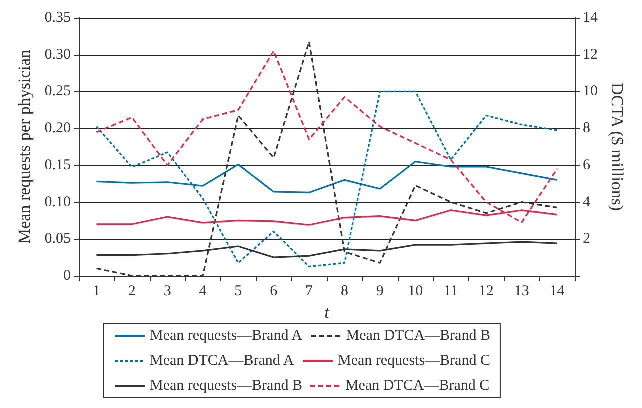 The image size is (642, 408). What do you see at coordinates (24, 146) in the screenshot?
I see `y-axis-title: Mean requests per physician` at bounding box center [24, 146].